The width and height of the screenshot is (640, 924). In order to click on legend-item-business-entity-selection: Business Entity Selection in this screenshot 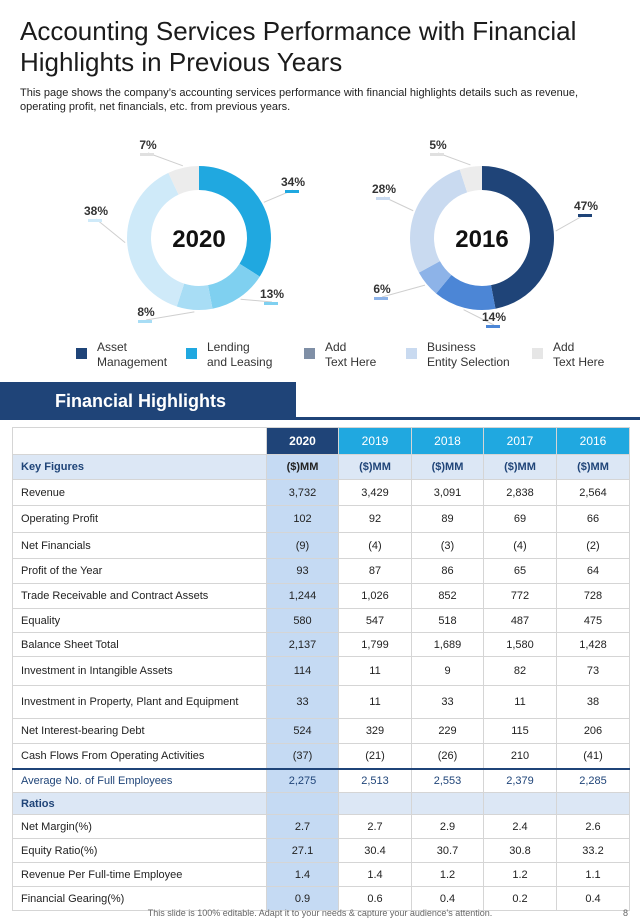, I will do `click(458, 355)`.